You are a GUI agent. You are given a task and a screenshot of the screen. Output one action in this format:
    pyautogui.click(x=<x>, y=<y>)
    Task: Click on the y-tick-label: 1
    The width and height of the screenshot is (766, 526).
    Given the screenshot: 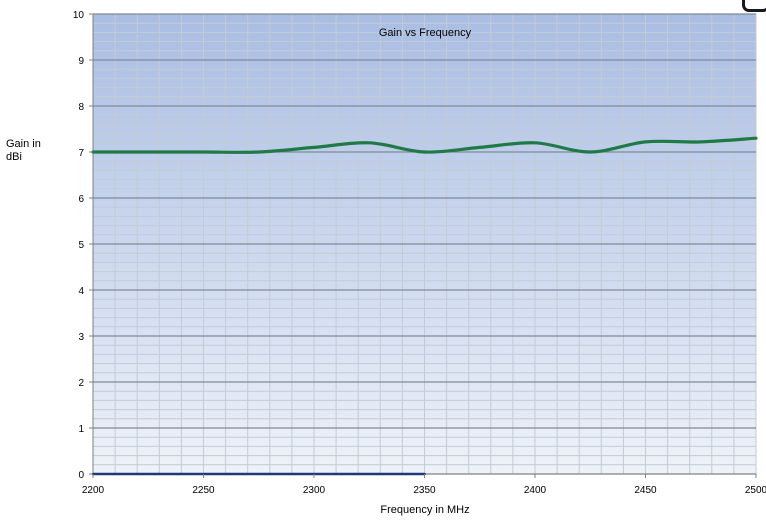 What is the action you would take?
    pyautogui.click(x=81, y=429)
    